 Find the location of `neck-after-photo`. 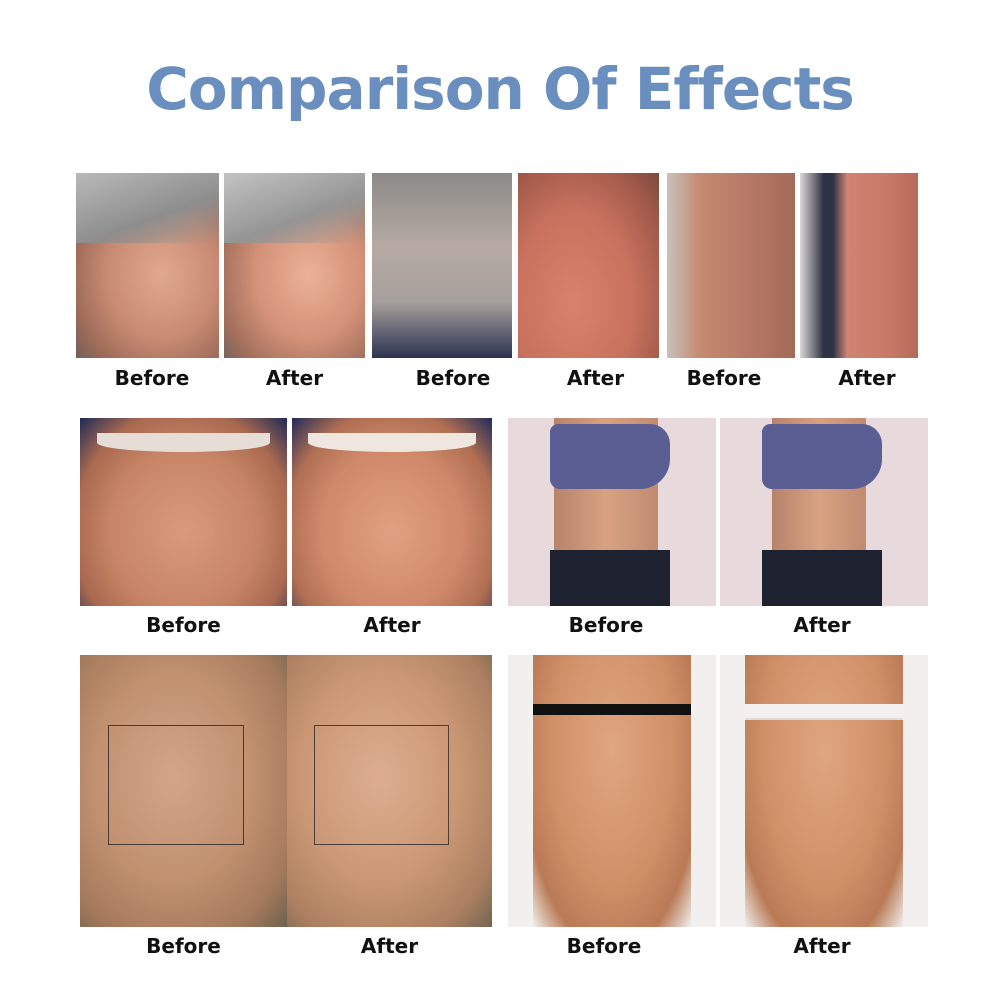

neck-after-photo is located at coordinates (588, 265).